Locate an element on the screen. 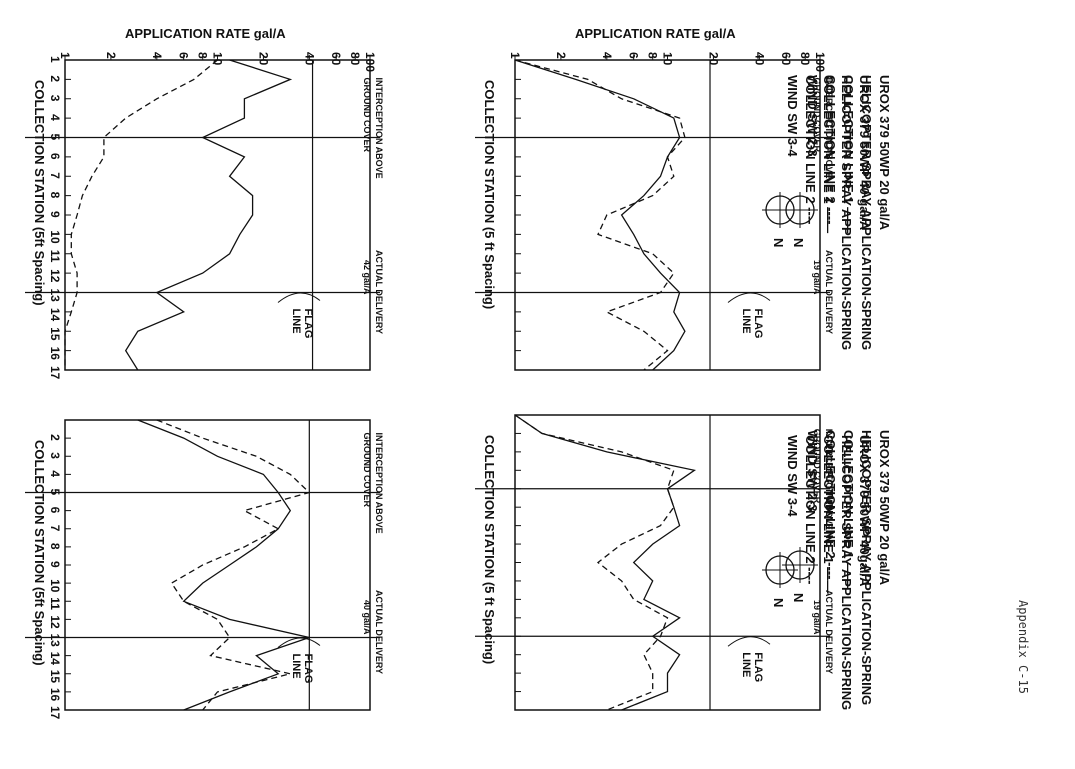 Image resolution: width=1075 pixels, height=769 pixels. y-axis-title: APPLICATION RATE gal/A is located at coordinates (655, 33).